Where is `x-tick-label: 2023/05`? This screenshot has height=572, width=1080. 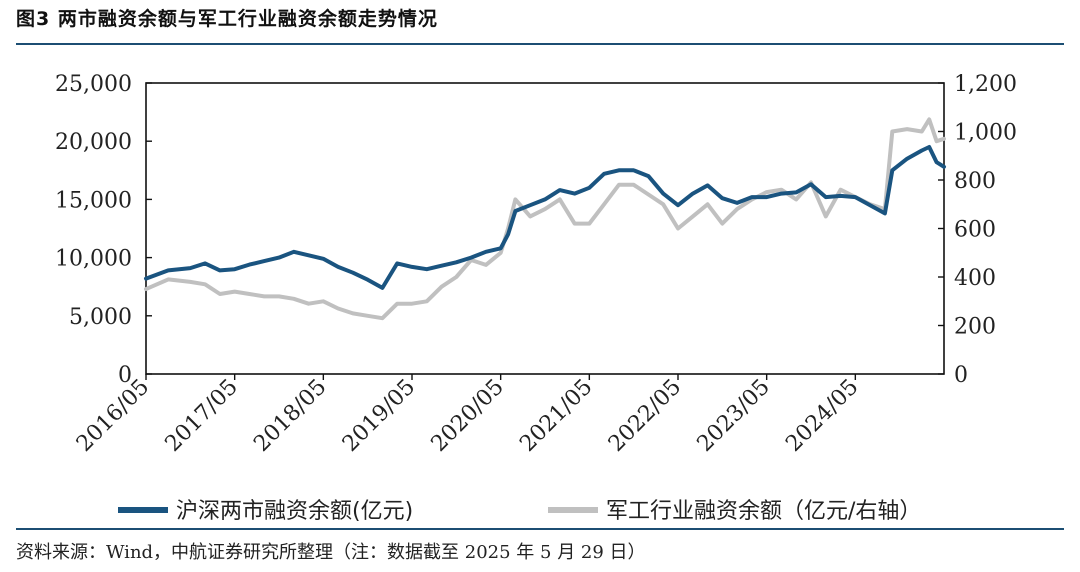 x-tick-label: 2023/05 is located at coordinates (734, 416).